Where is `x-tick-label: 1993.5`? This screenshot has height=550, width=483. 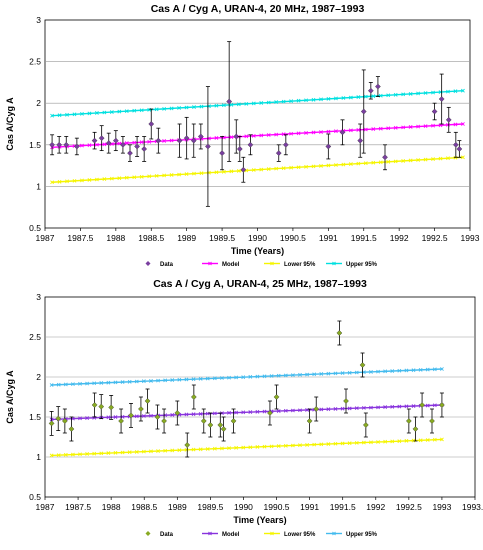 x-tick-label: 1993.5 is located at coordinates (472, 507).